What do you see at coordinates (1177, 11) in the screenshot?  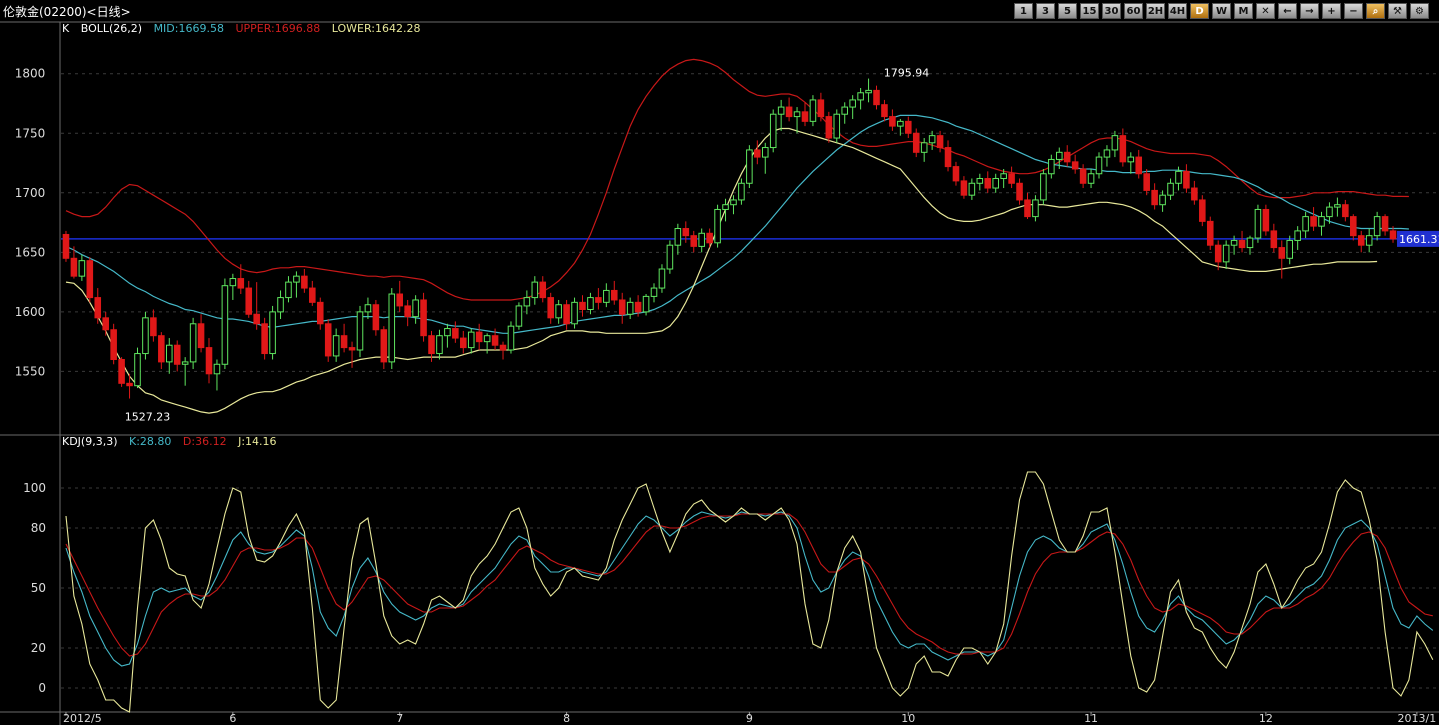 I see `period-4h-button: 4H` at bounding box center [1177, 11].